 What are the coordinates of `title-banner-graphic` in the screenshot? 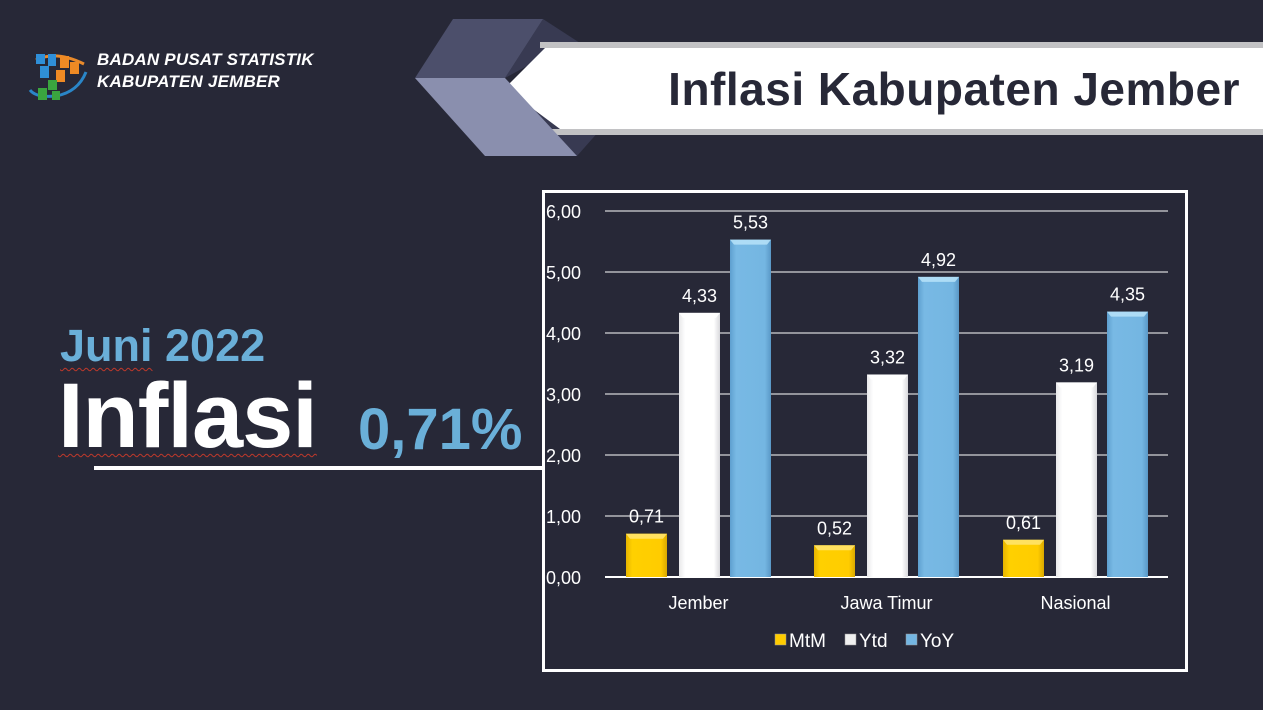 It's located at (839, 87).